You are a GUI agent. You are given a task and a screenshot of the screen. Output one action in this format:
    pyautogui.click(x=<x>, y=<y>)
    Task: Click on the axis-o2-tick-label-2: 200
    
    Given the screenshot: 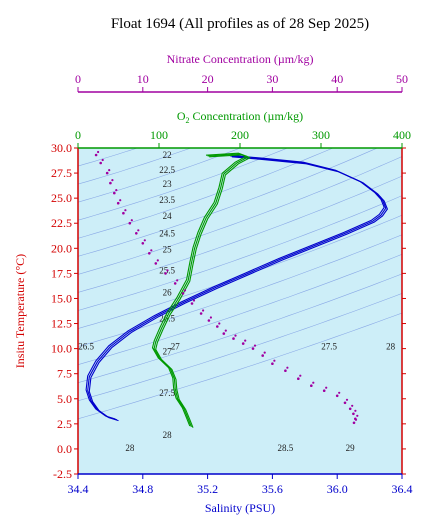 What is the action you would take?
    pyautogui.click(x=240, y=135)
    